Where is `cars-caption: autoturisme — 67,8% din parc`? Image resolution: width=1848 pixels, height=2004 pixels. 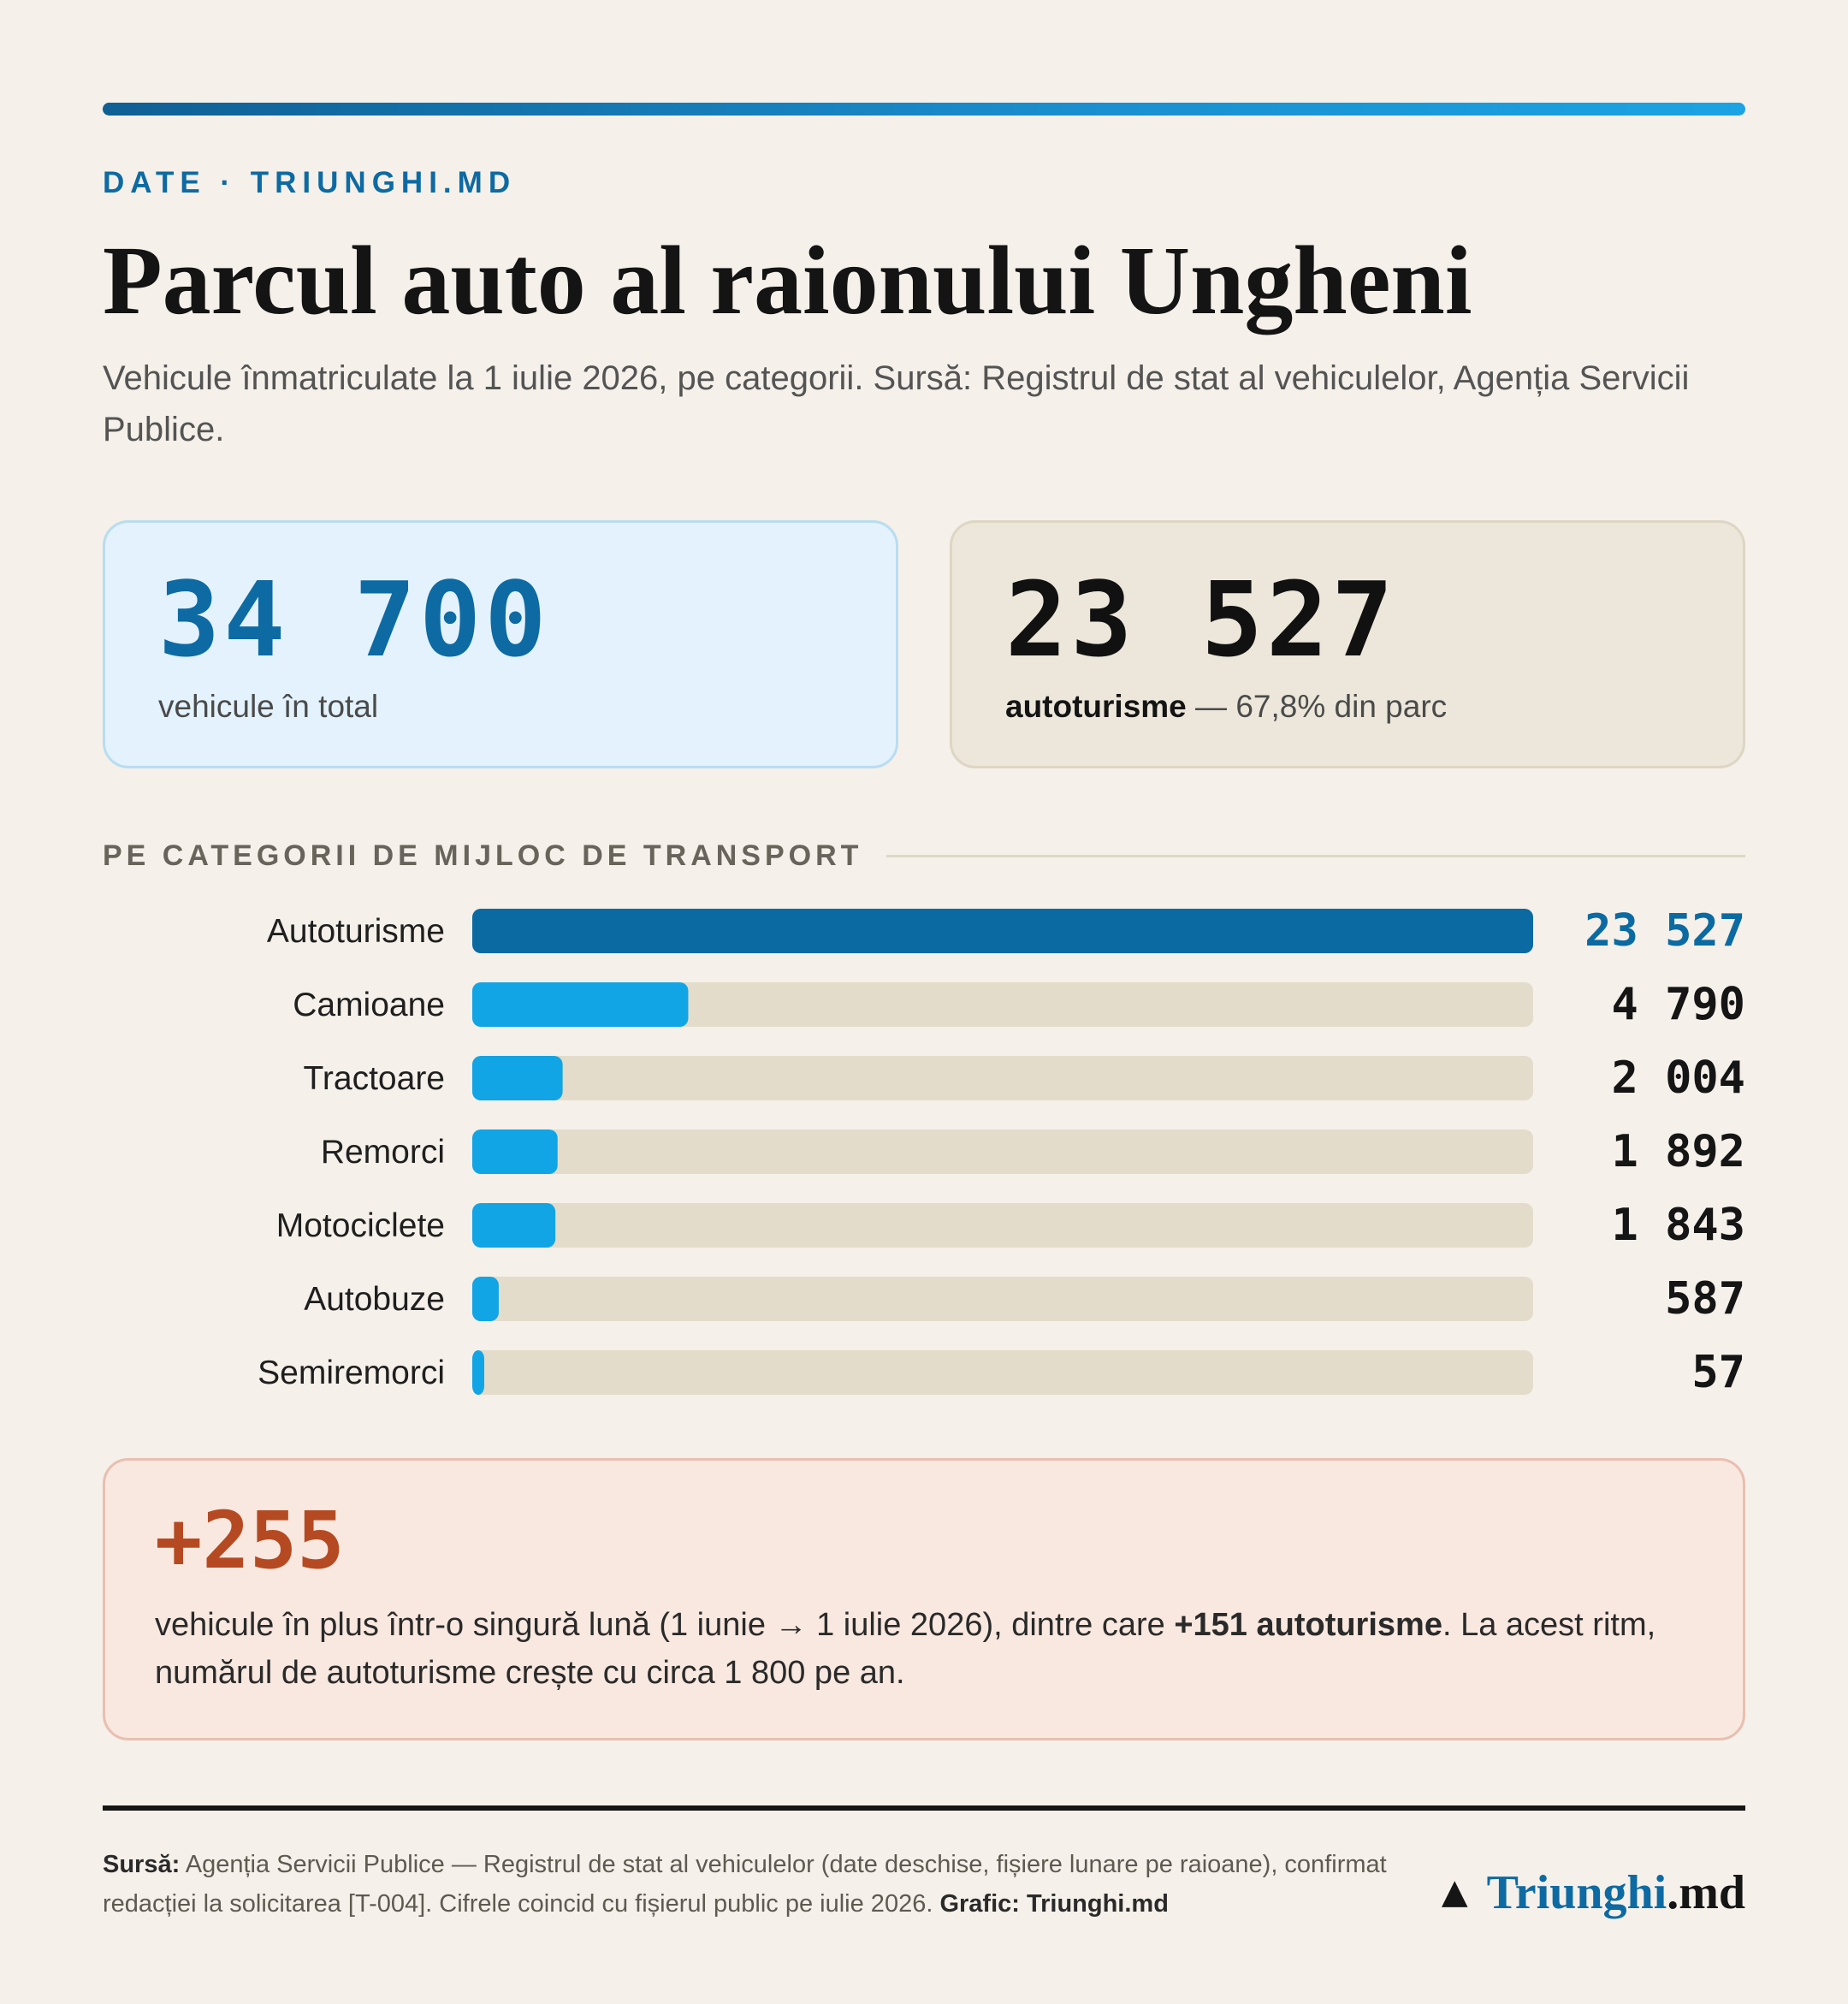
cars-caption: autoturisme — 67,8% din parc is located at coordinates (1226, 707).